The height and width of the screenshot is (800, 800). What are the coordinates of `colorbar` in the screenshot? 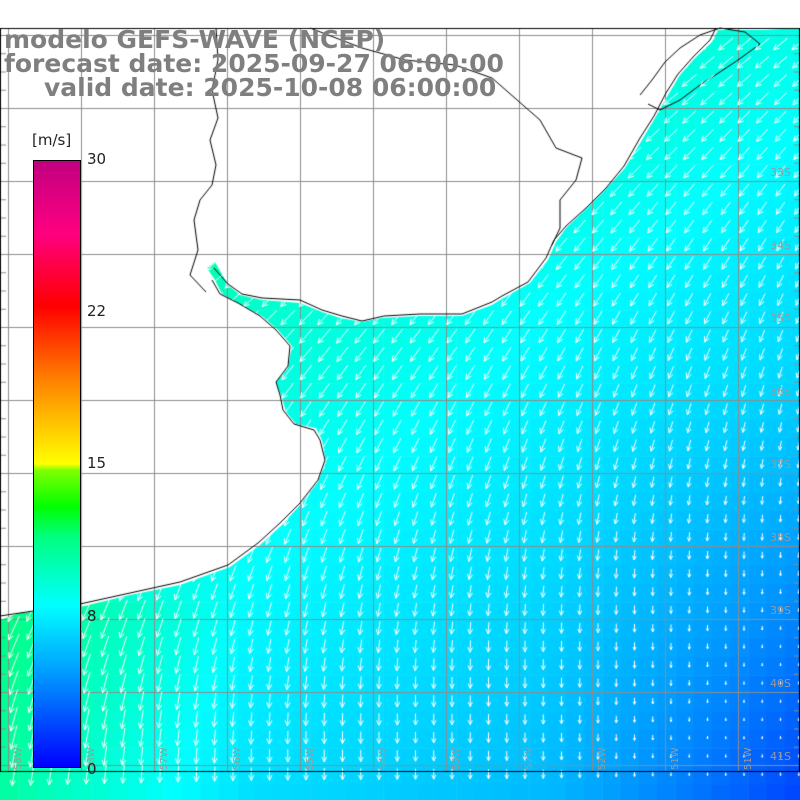 It's located at (57, 464).